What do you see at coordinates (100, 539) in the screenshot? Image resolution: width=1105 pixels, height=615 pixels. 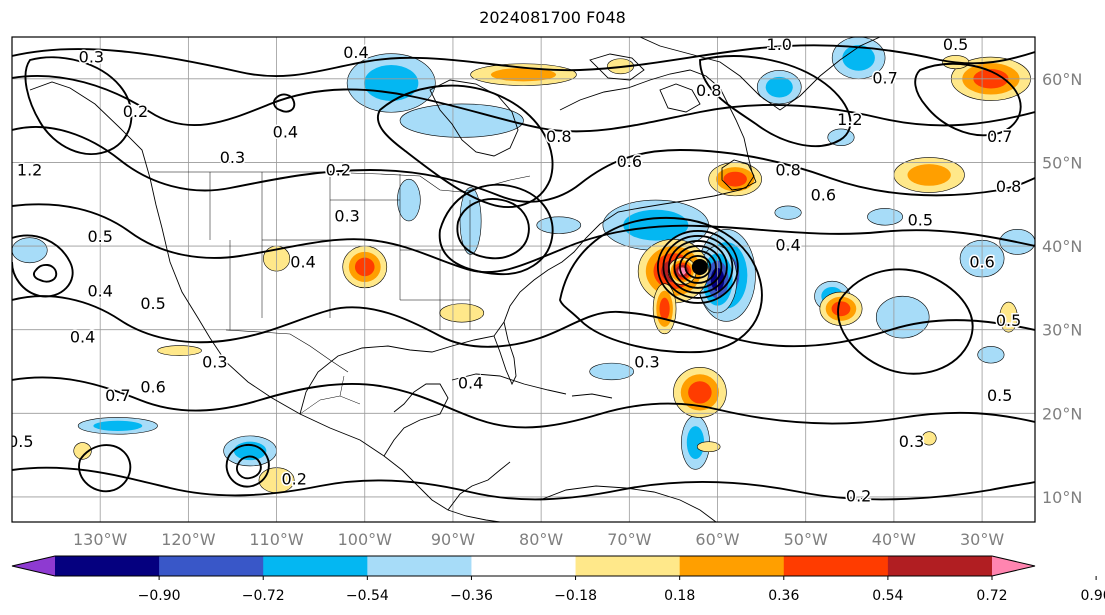 I see `longitude-tick-label: 130°W` at bounding box center [100, 539].